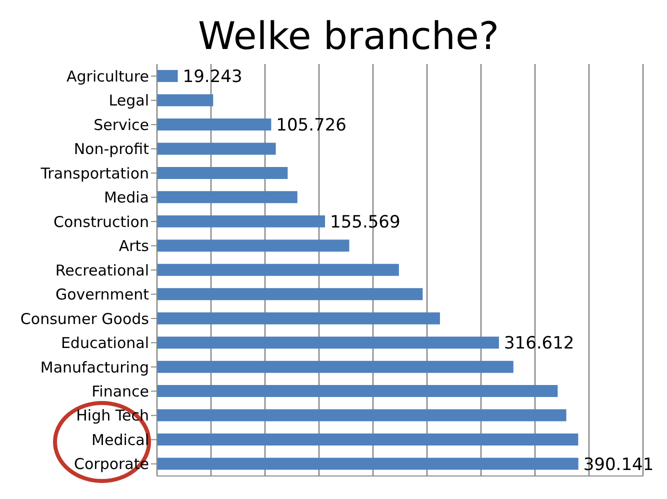 This screenshot has width=667, height=499. What do you see at coordinates (618, 464) in the screenshot?
I see `data-label: 390.141` at bounding box center [618, 464].